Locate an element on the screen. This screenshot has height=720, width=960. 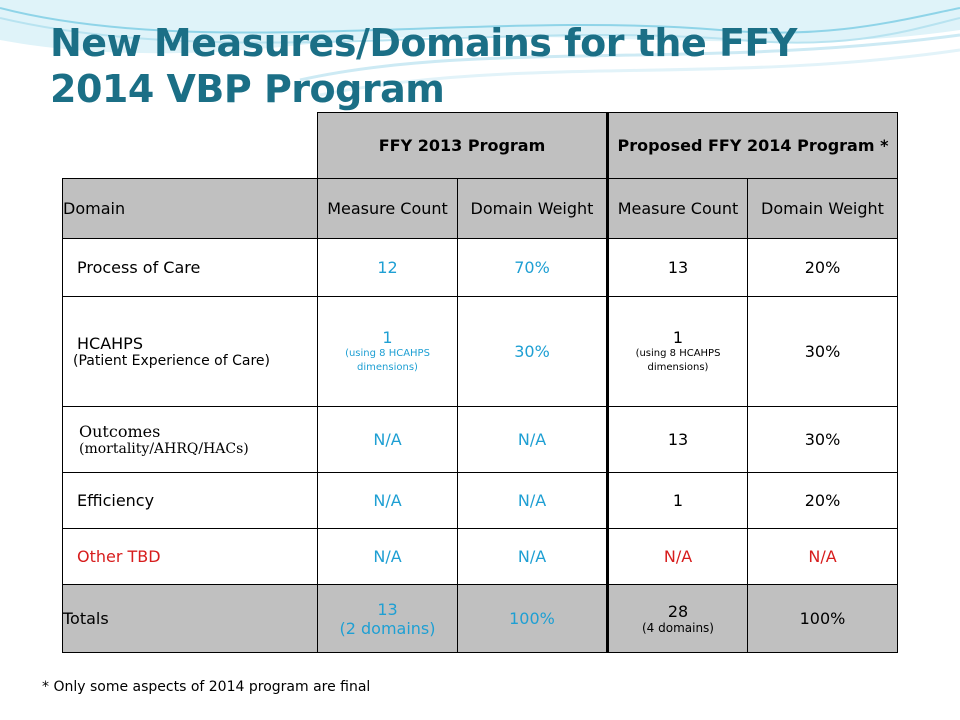
count-note: (2 domains) is located at coordinates (387, 628).